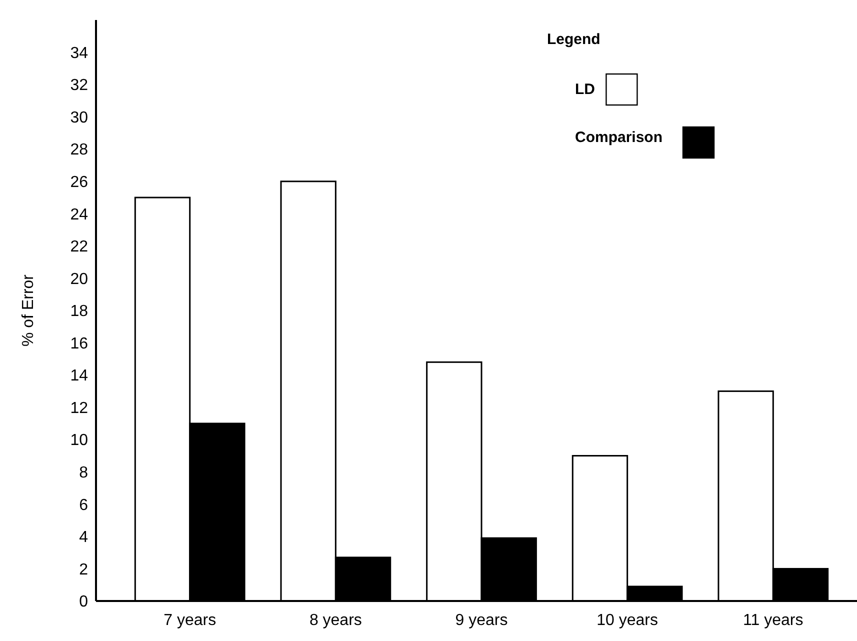  What do you see at coordinates (773, 620) in the screenshot?
I see `x-tick-label: 11 years` at bounding box center [773, 620].